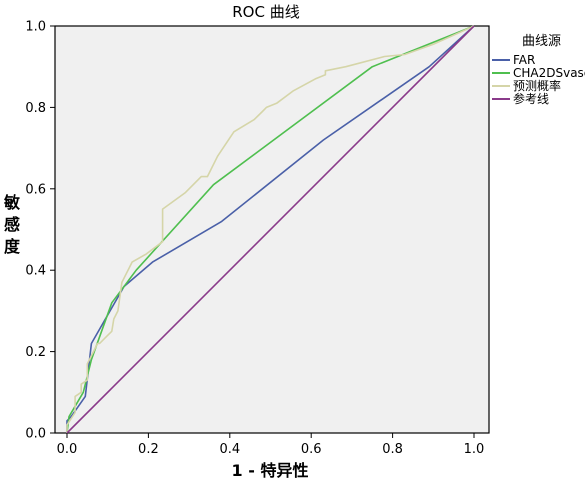 The height and width of the screenshot is (484, 585). I want to click on y-tick-label: 0.8, so click(35, 108).